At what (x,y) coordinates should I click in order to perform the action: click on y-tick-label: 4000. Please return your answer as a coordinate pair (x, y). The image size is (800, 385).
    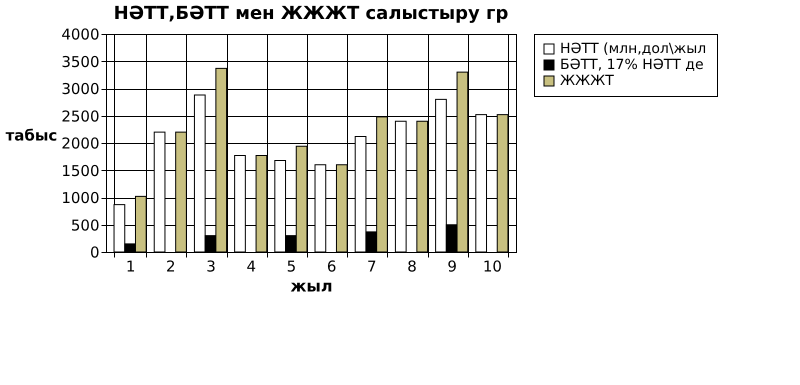
    Looking at the image, I should click on (80, 35).